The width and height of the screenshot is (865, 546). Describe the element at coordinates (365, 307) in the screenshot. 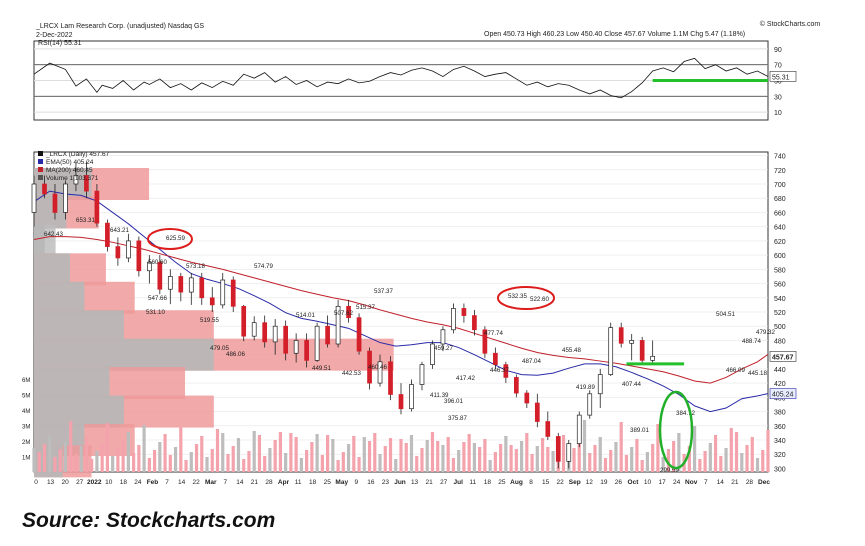

I see `price-annotation: 515.37` at that location.